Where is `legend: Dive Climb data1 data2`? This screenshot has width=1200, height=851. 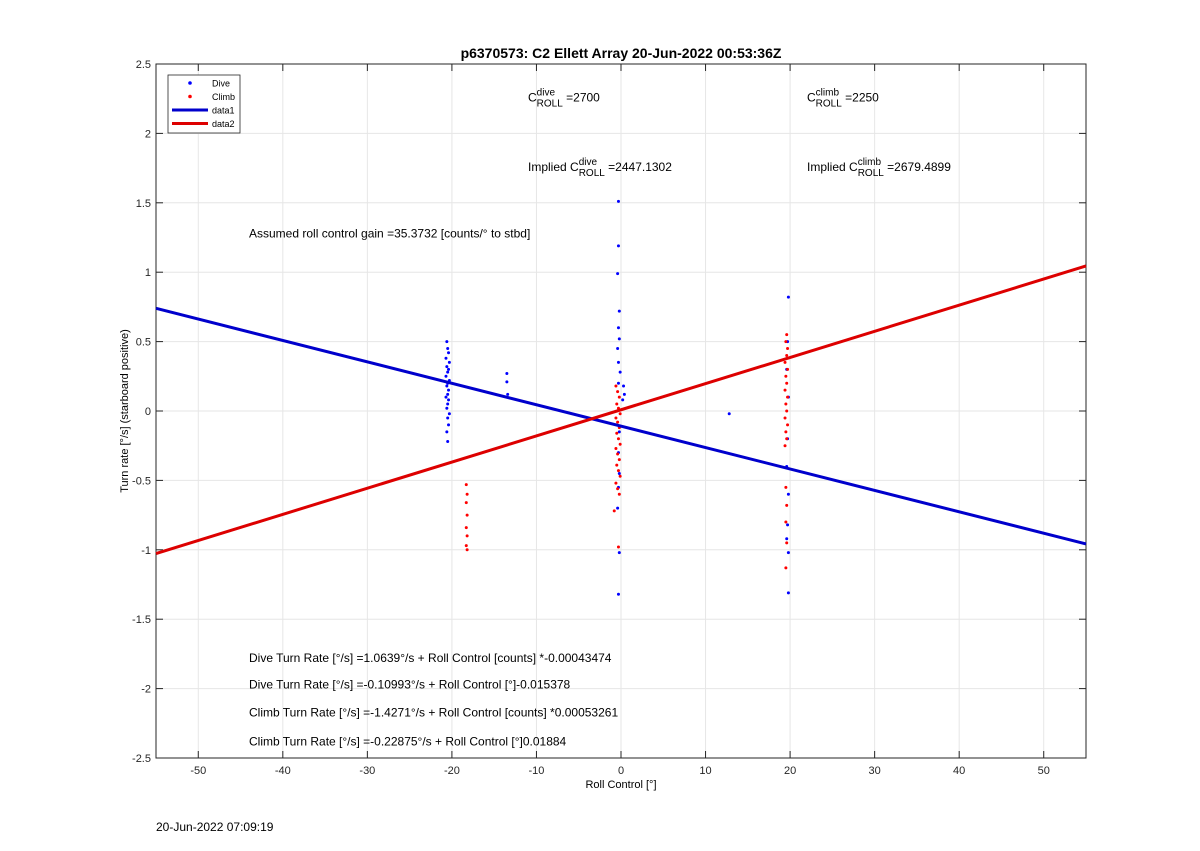 legend: Dive Climb data1 data2 is located at coordinates (204, 104).